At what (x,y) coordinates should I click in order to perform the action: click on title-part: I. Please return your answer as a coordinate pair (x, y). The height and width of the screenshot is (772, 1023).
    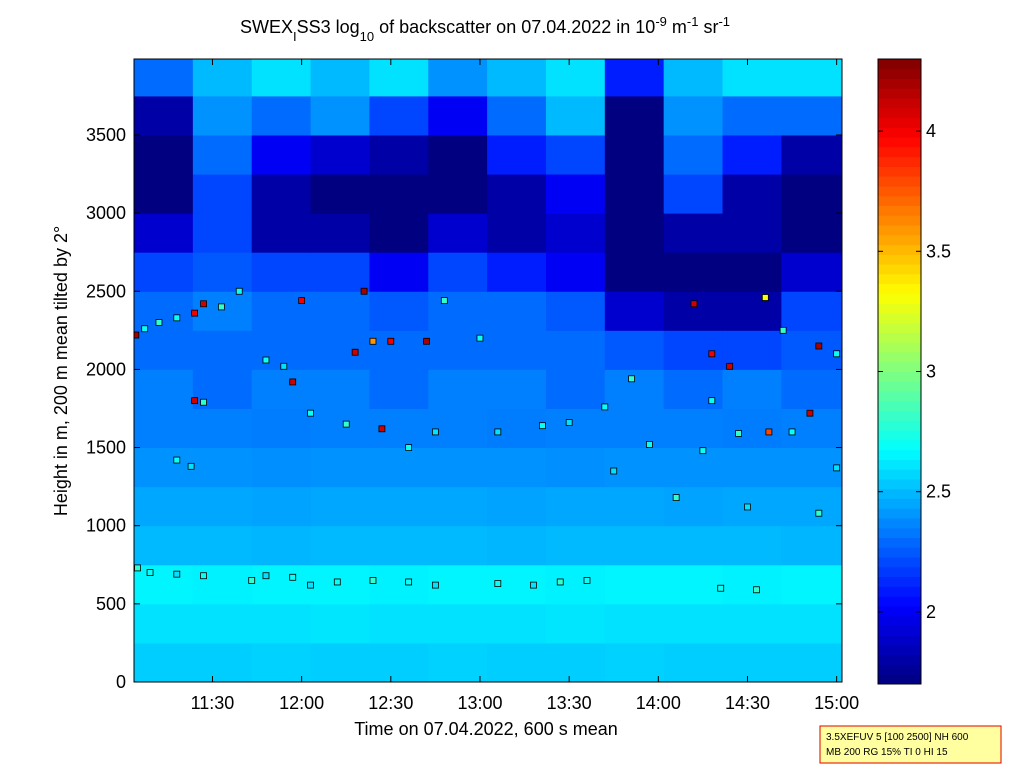
    Looking at the image, I should click on (295, 36).